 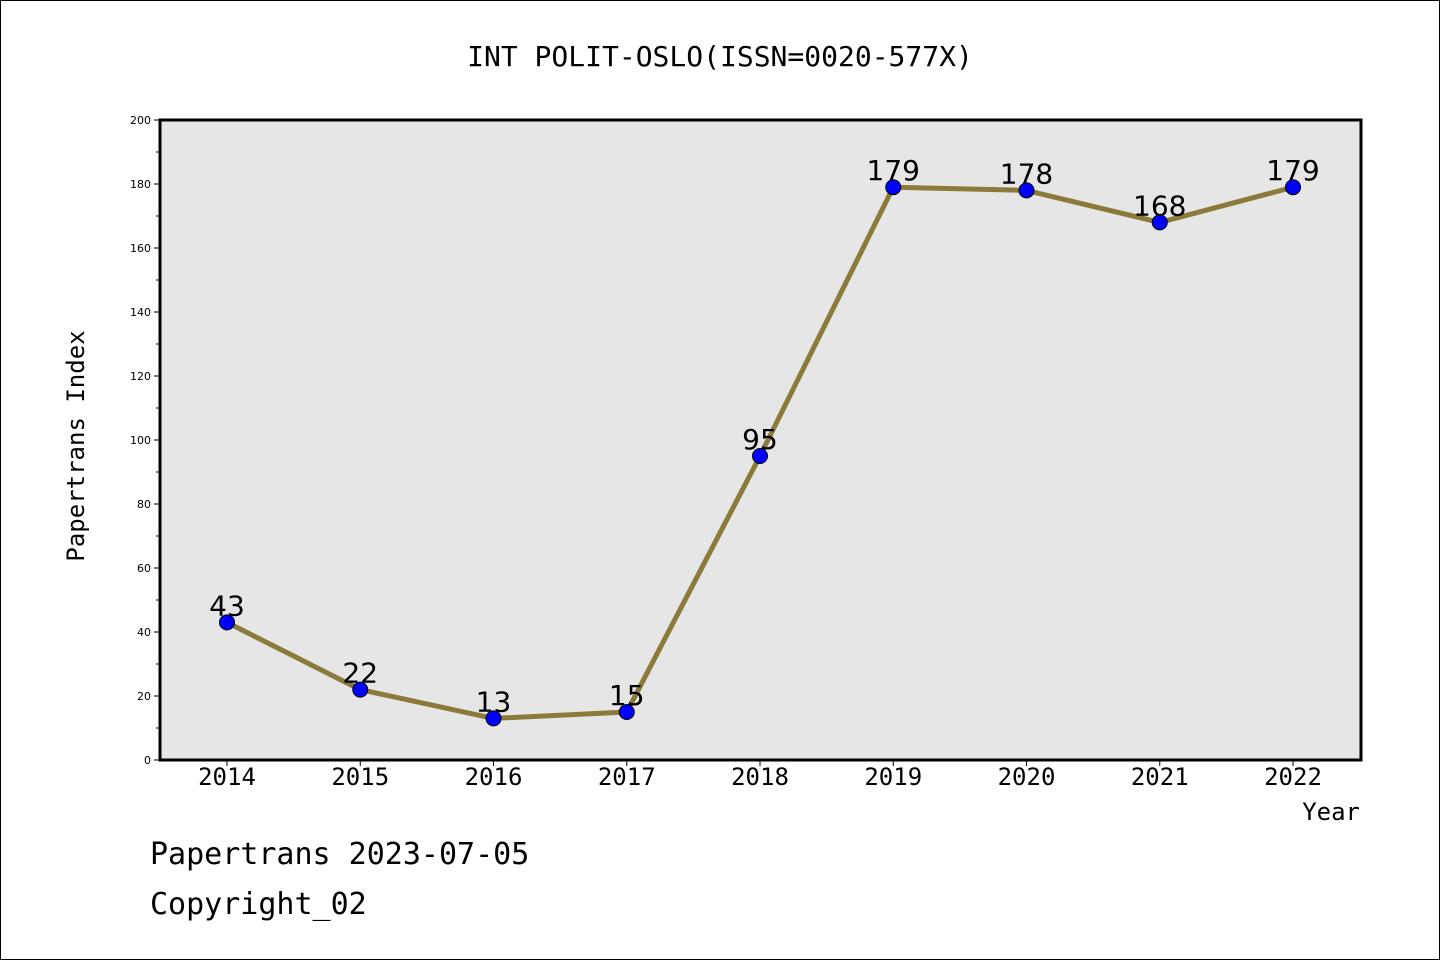 What do you see at coordinates (227, 605) in the screenshot?
I see `data-label: 43` at bounding box center [227, 605].